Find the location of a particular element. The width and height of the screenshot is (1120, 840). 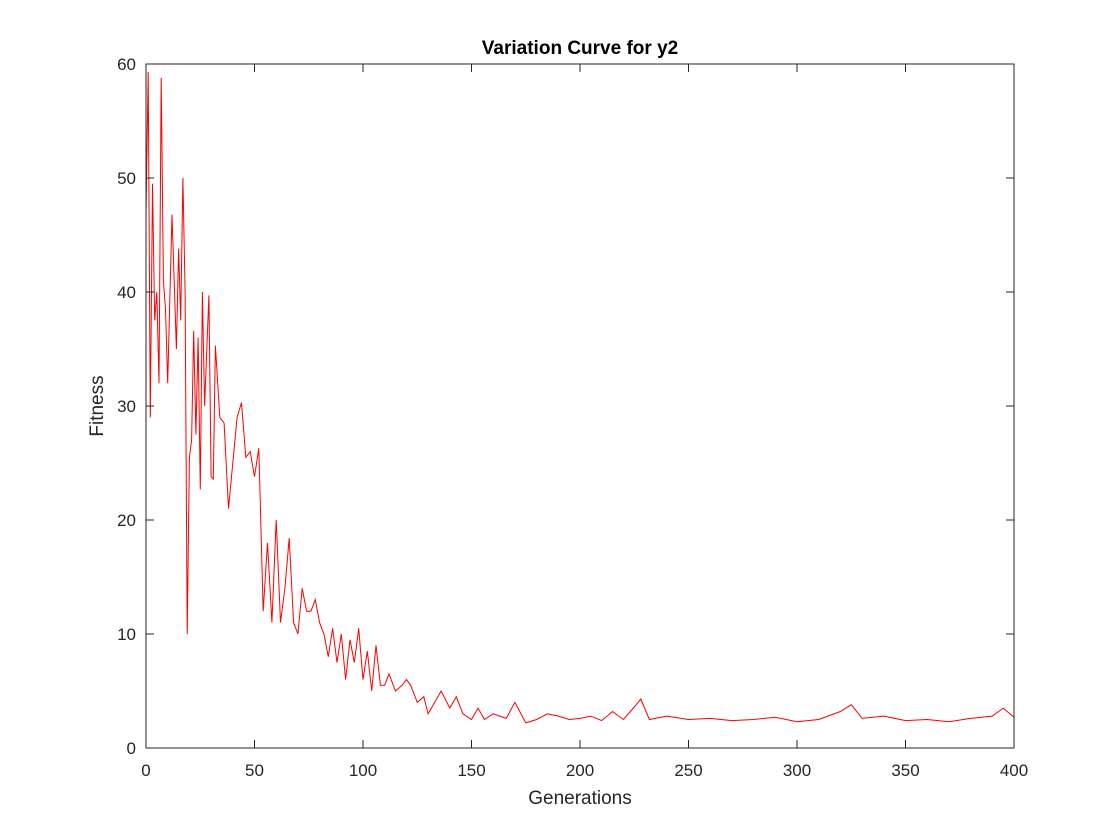

x-tick-label: 300 is located at coordinates (797, 770).